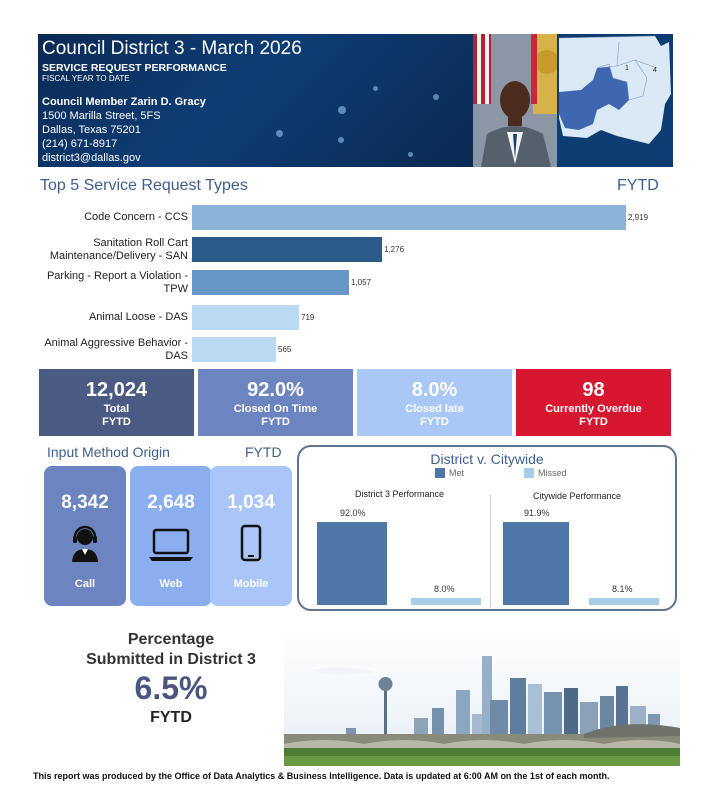  What do you see at coordinates (138, 317) in the screenshot?
I see `top5-category-label: Animal Loose - DAS` at bounding box center [138, 317].